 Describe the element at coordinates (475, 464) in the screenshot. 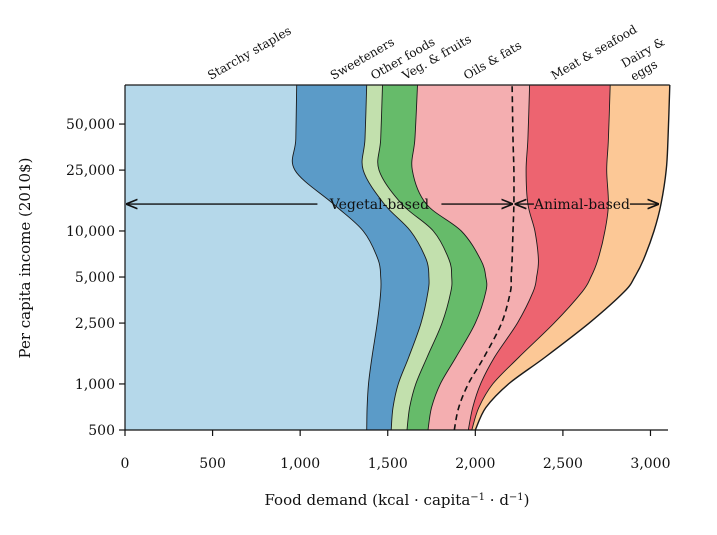

I see `x-tick-label: 2,000` at that location.